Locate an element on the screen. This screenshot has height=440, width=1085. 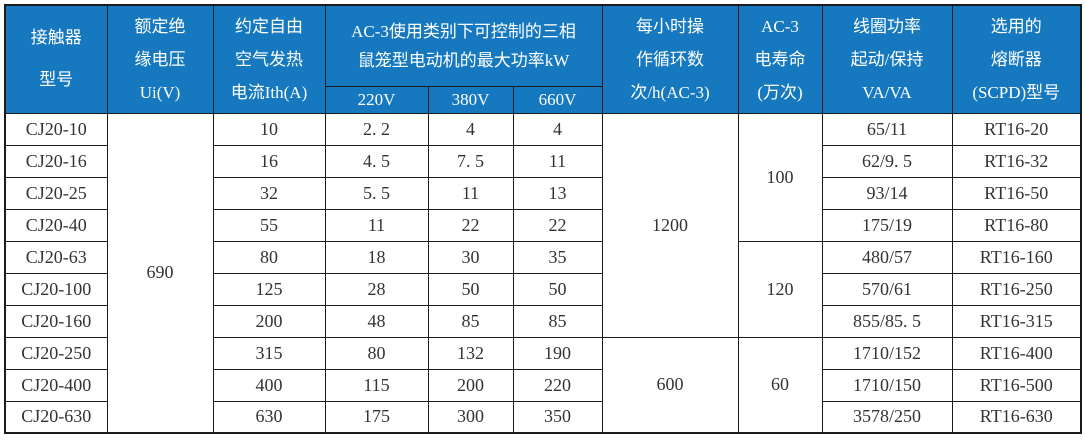
cell-power-220: 2. 2 is located at coordinates (376, 129).